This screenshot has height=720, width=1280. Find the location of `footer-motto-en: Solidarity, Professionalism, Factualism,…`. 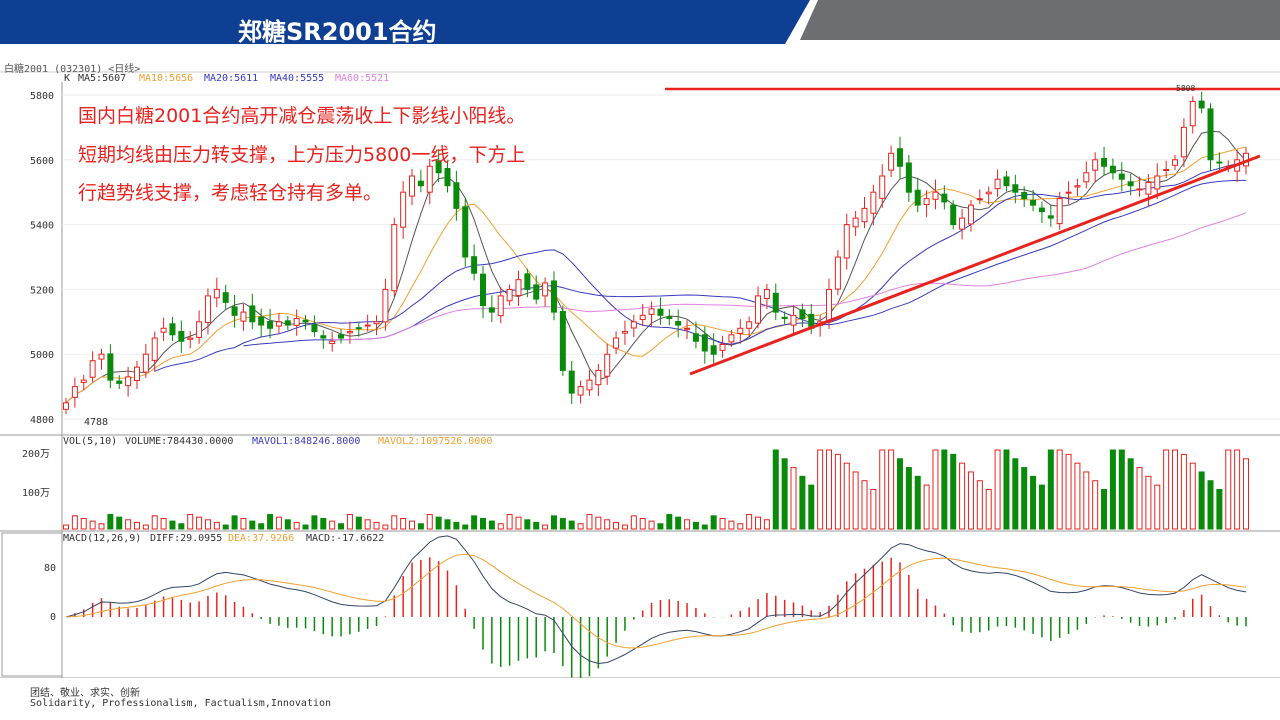

footer-motto-en: Solidarity, Professionalism, Factualism,… is located at coordinates (181, 703).